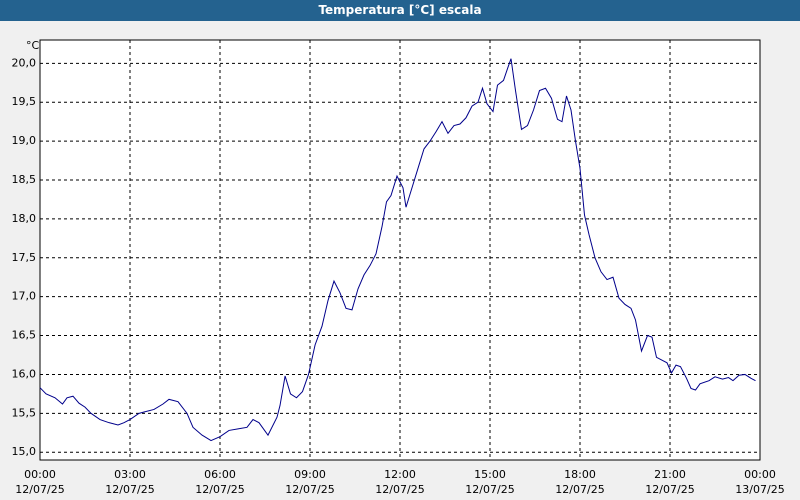  I want to click on x-tick-label: 18:00, so click(580, 474).